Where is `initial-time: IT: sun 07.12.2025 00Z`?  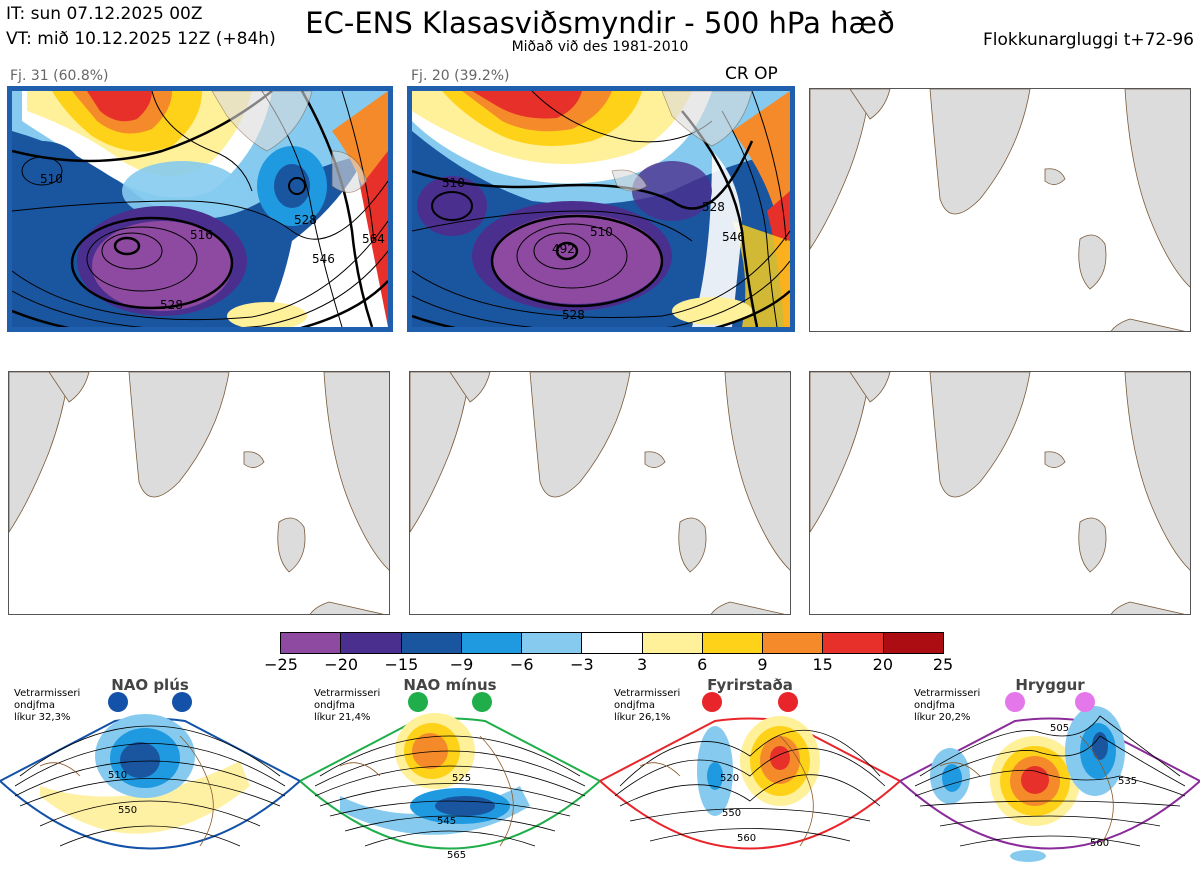 initial-time: IT: sun 07.12.2025 00Z is located at coordinates (104, 14).